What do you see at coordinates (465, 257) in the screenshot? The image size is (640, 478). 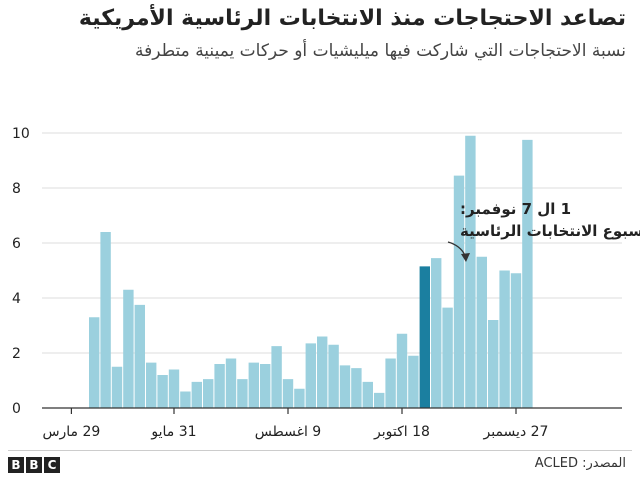 I see `annotation-arrowhead` at bounding box center [465, 257].